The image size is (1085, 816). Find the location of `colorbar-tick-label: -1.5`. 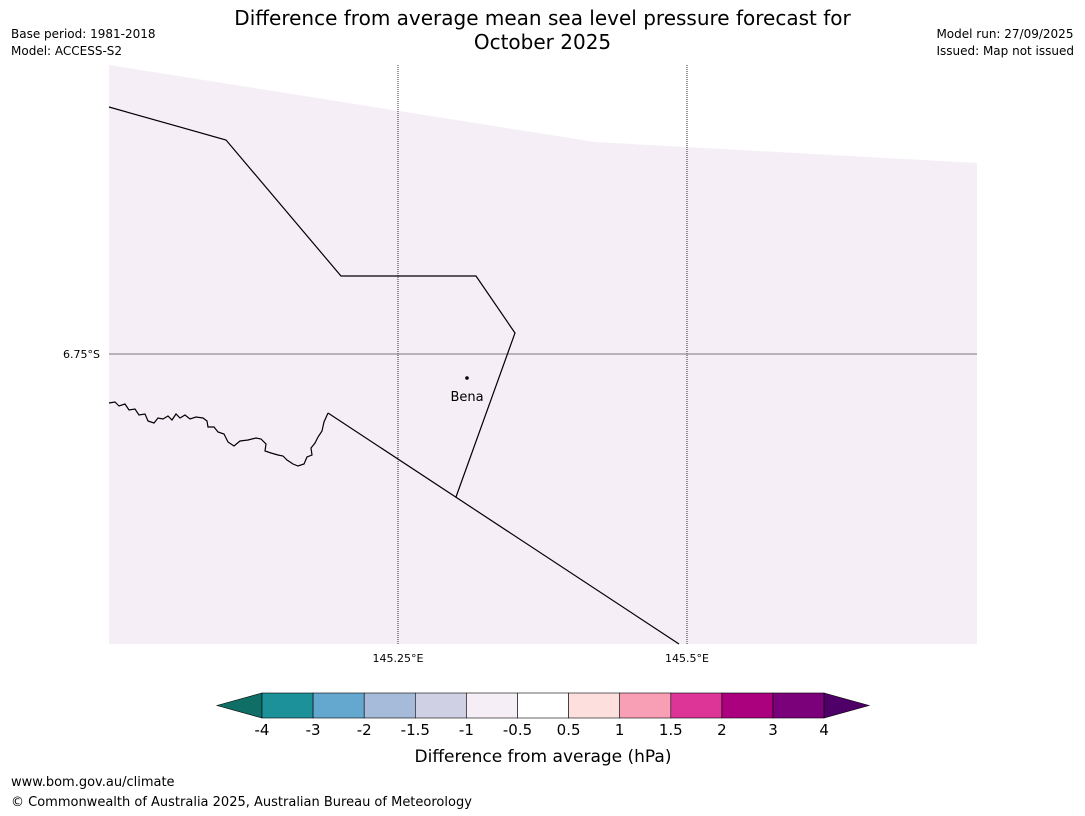

colorbar-tick-label: -1.5 is located at coordinates (415, 730).